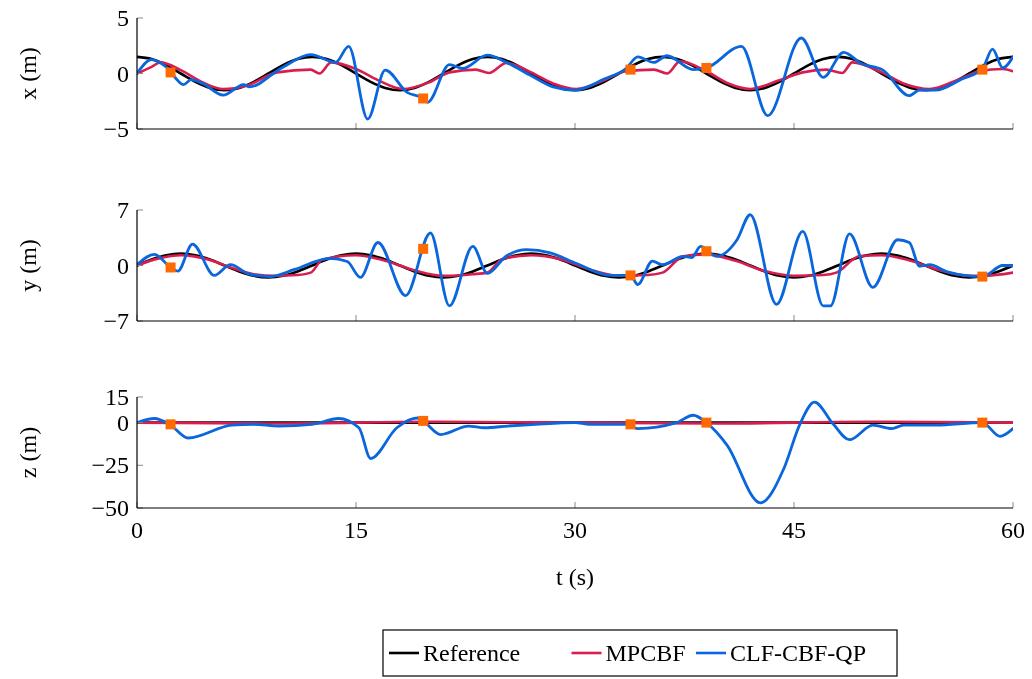  I want to click on y-tick-label: 5, so click(123, 18).